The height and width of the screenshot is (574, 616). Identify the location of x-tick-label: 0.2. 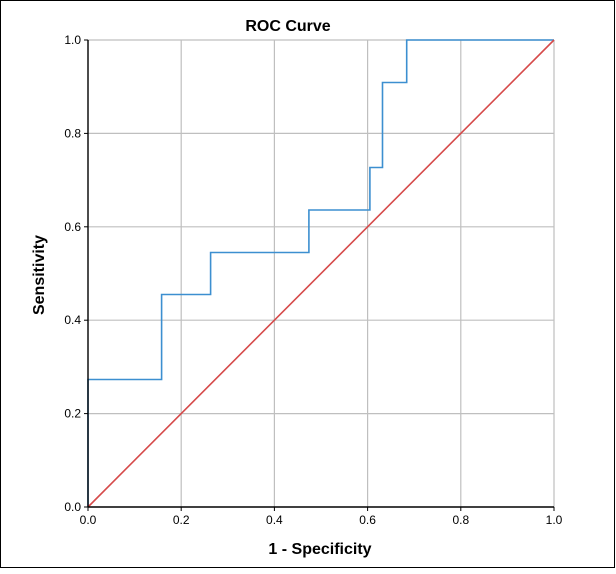
(181, 520).